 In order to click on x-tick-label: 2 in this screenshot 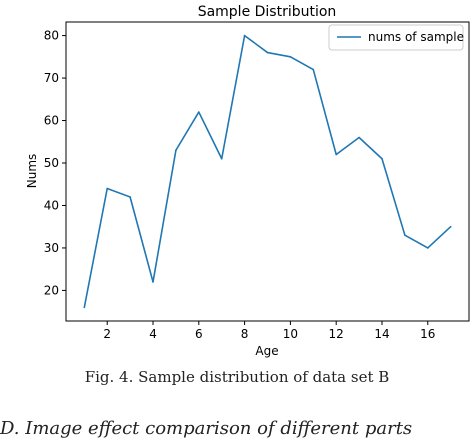, I will do `click(107, 334)`.